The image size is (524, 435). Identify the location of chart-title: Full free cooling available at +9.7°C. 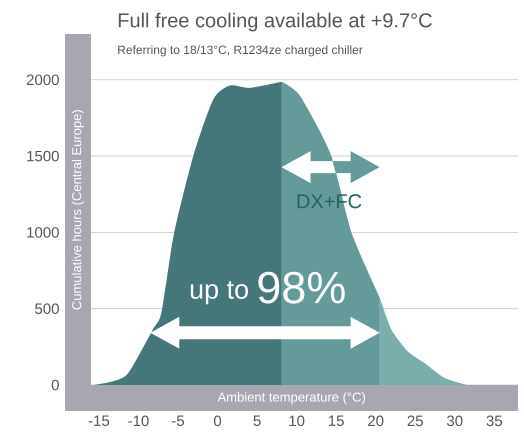
(275, 22).